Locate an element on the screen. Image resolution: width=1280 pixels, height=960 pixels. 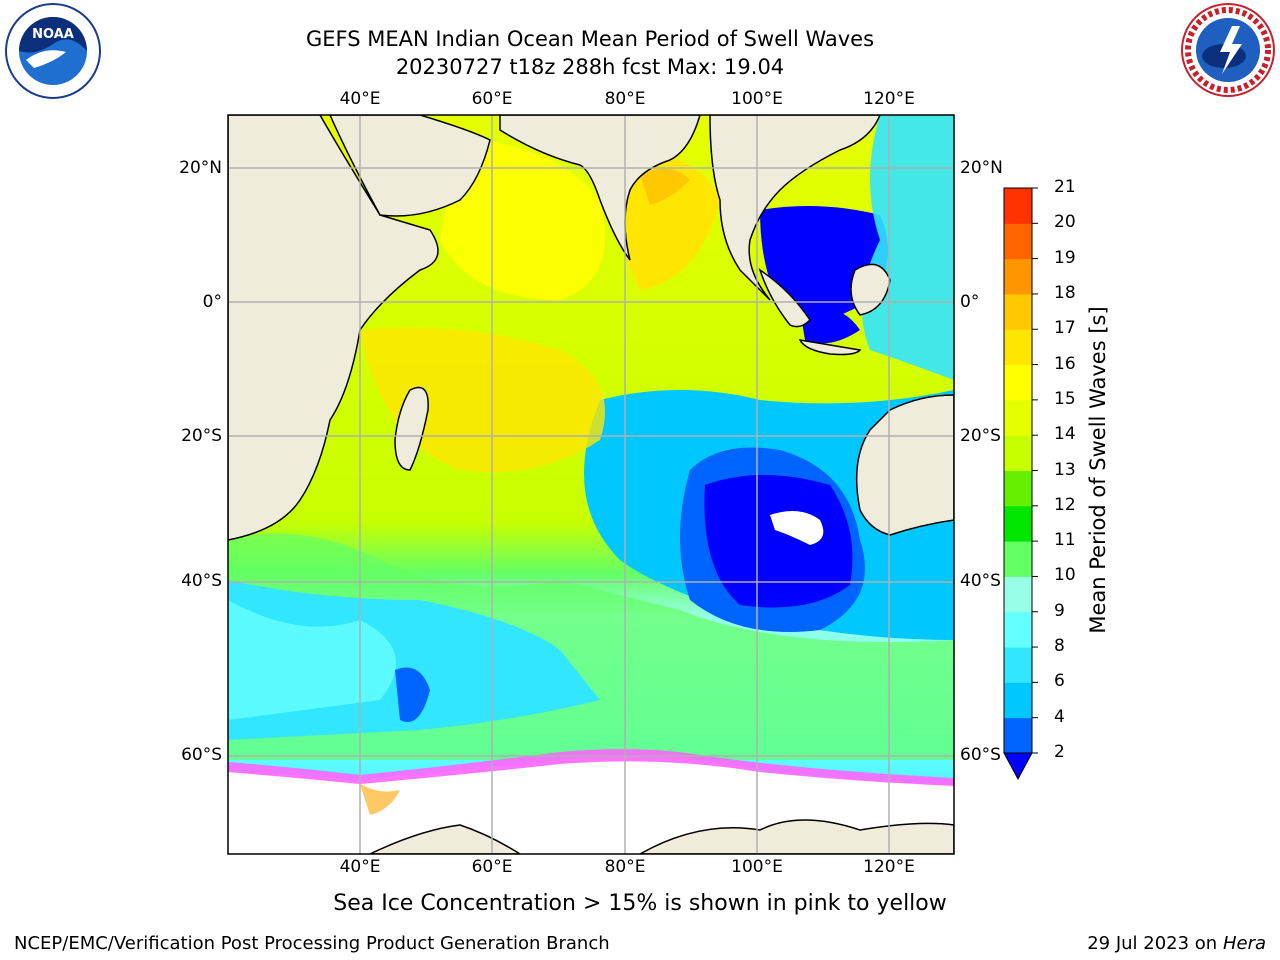
colorbar-tick-label: 4 is located at coordinates (1059, 716).